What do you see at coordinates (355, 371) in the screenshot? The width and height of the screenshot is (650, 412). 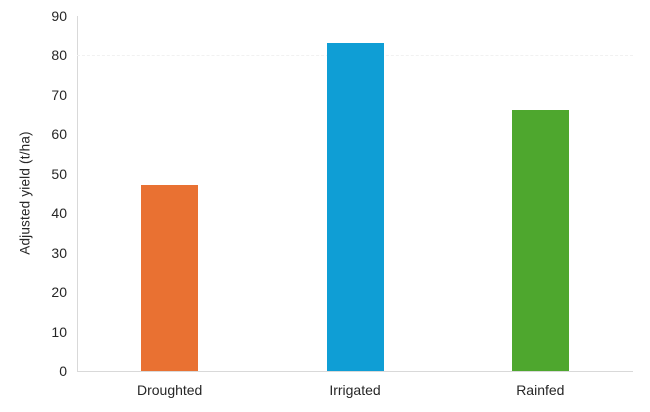 I see `x-axis-line` at bounding box center [355, 371].